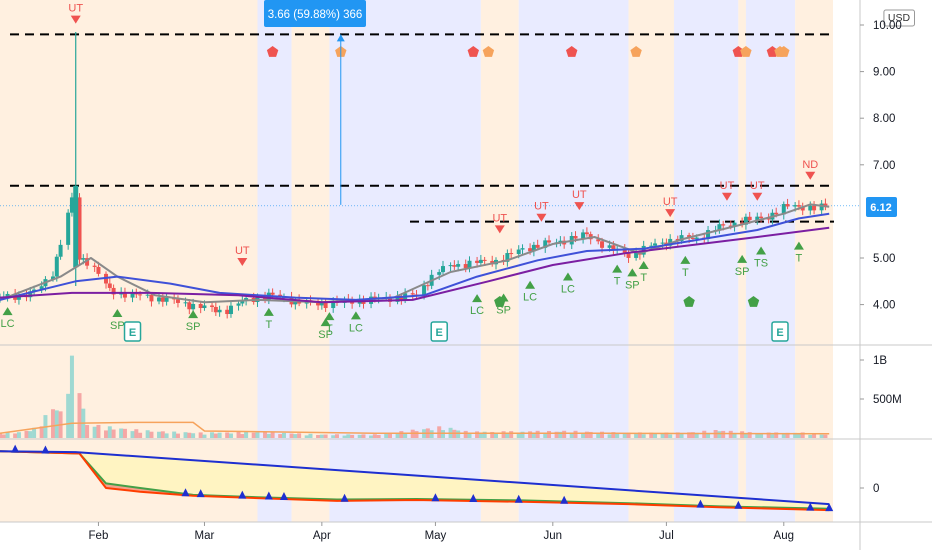  Describe the element at coordinates (441, 532) in the screenshot. I see `time-axis: Feb Mar Apr May Jun Jul Aug` at that location.